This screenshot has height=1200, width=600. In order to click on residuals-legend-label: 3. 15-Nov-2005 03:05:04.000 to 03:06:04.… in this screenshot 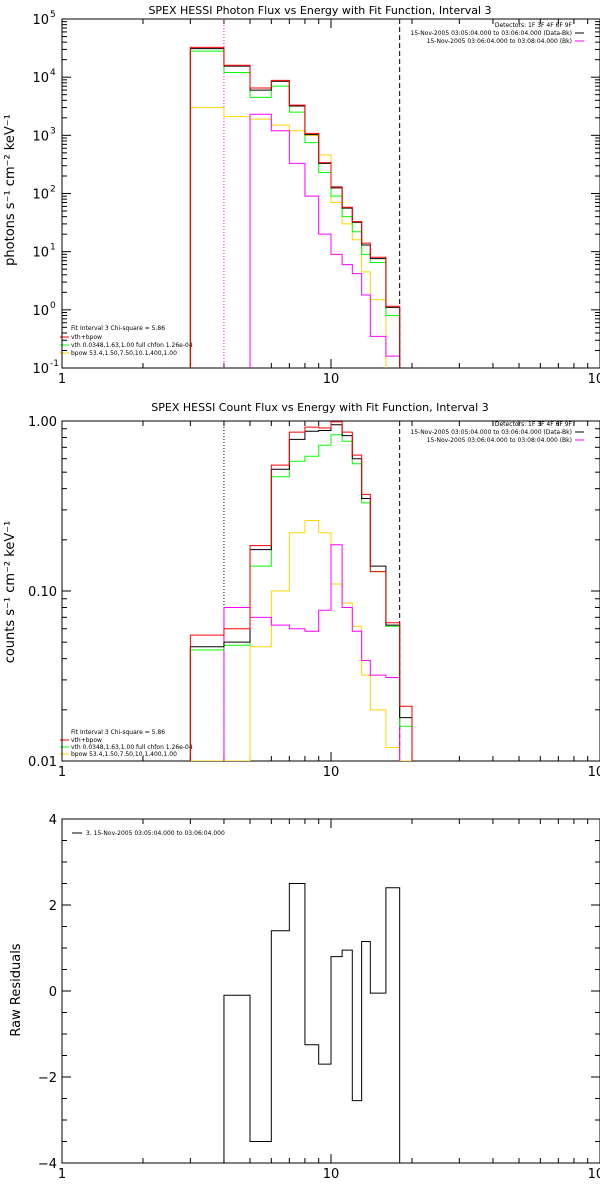, I will do `click(155, 833)`.